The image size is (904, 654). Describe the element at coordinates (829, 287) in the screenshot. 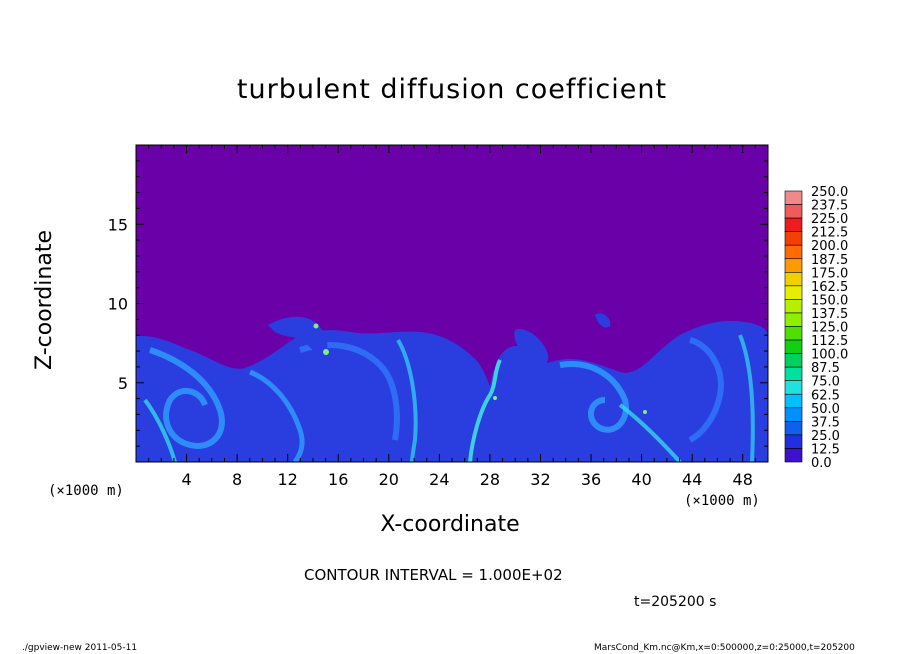

I see `colorbar-label: 162.5` at that location.